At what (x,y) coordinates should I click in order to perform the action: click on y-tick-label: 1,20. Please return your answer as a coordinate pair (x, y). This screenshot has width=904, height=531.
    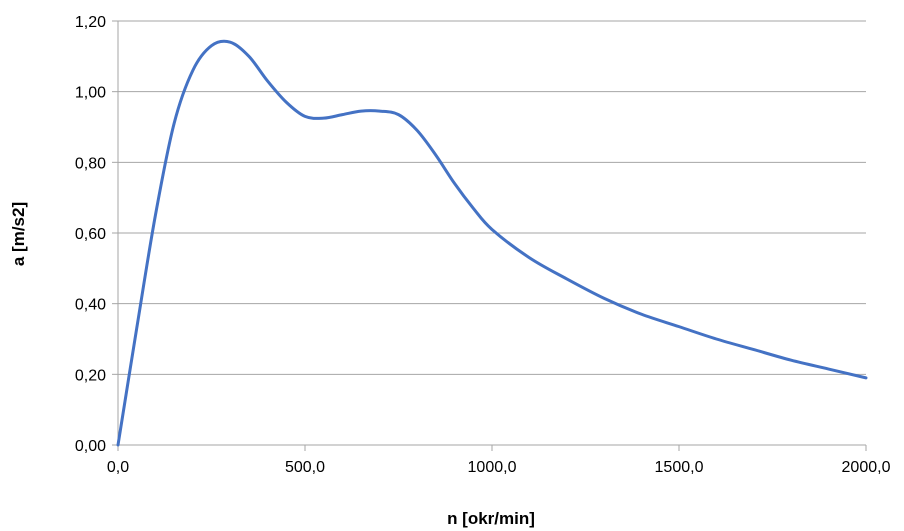
    Looking at the image, I should click on (90, 22).